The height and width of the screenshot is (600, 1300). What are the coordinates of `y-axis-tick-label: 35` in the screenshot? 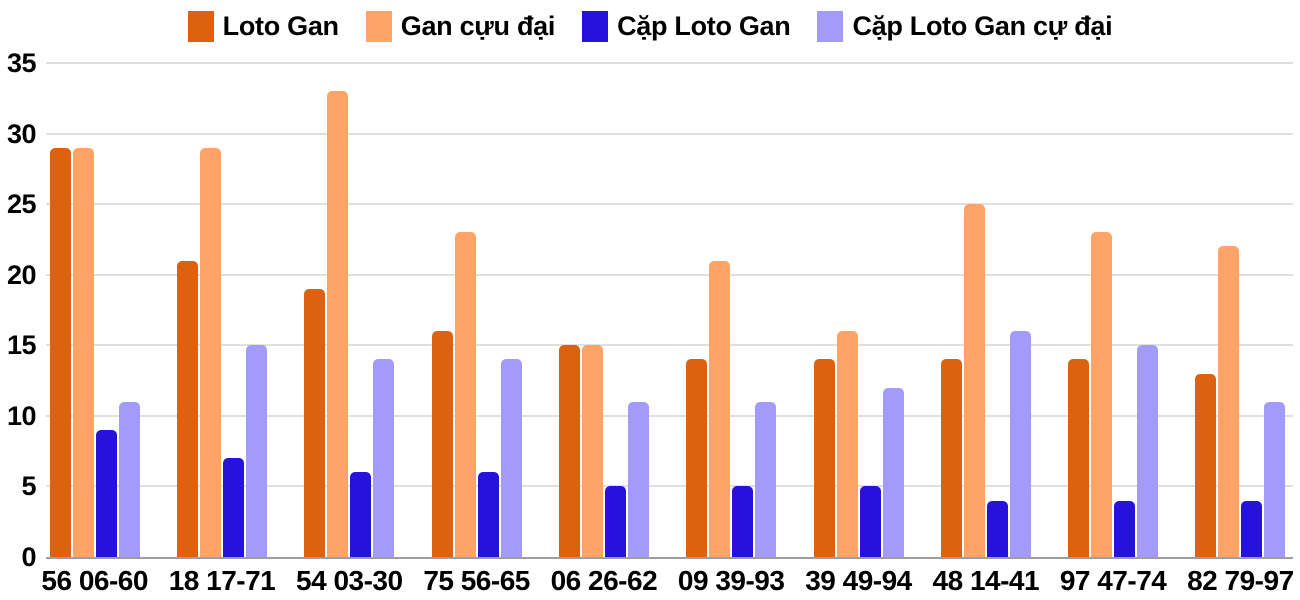 It's located at (21, 63).